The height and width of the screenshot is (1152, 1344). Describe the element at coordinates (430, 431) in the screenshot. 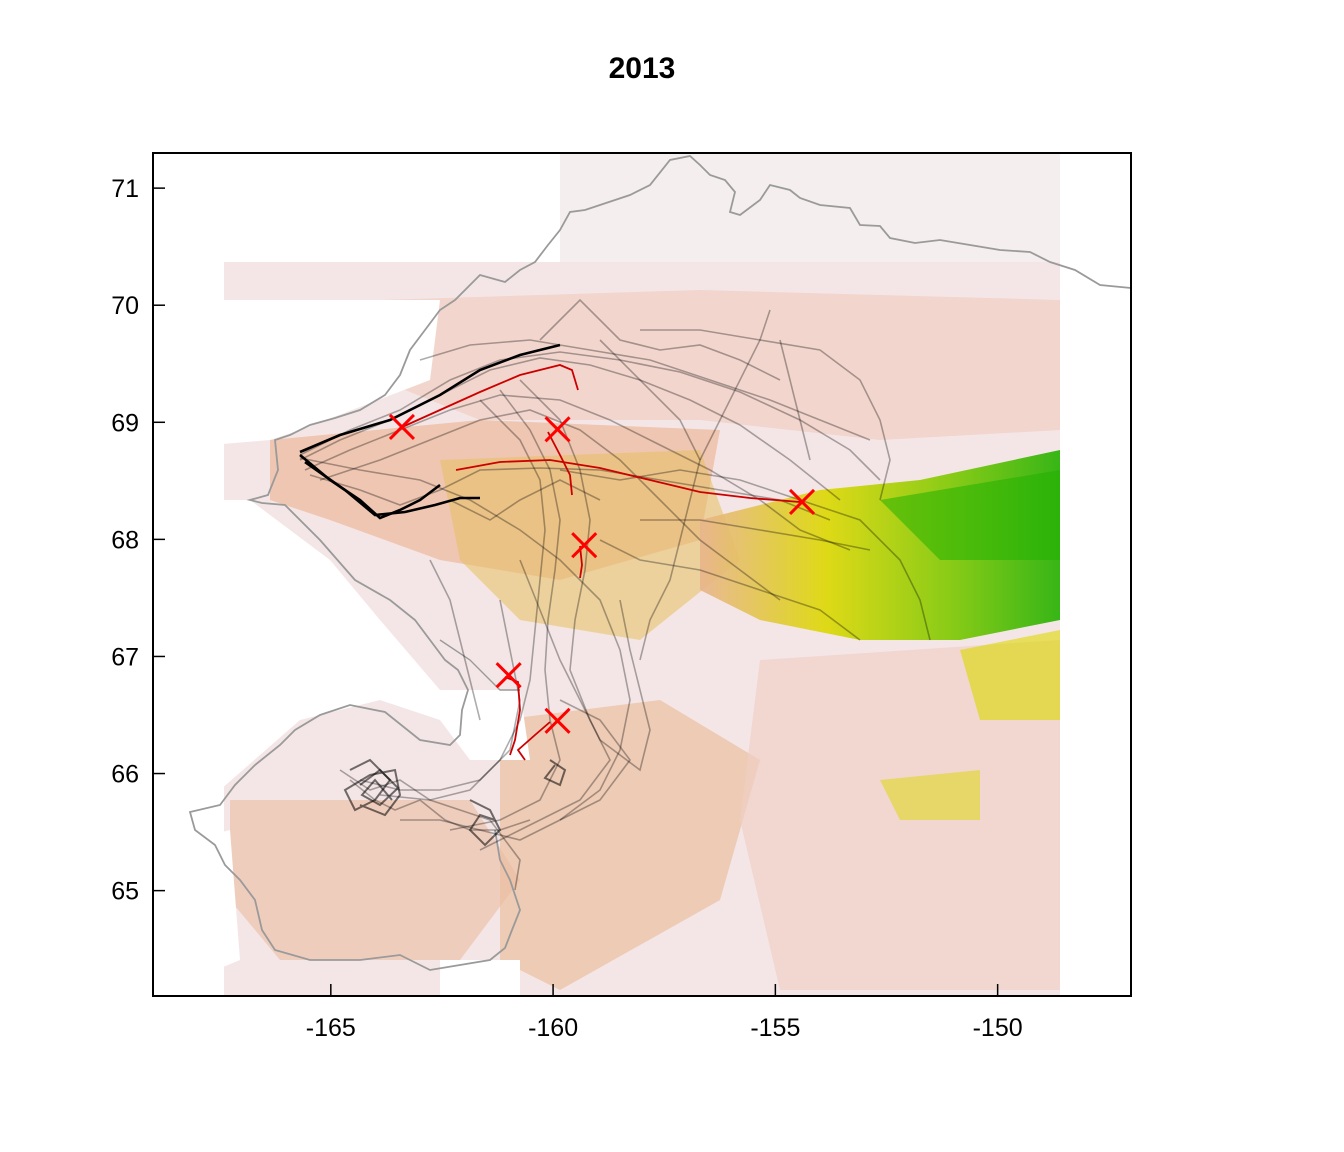

I see `bold-tracks` at that location.